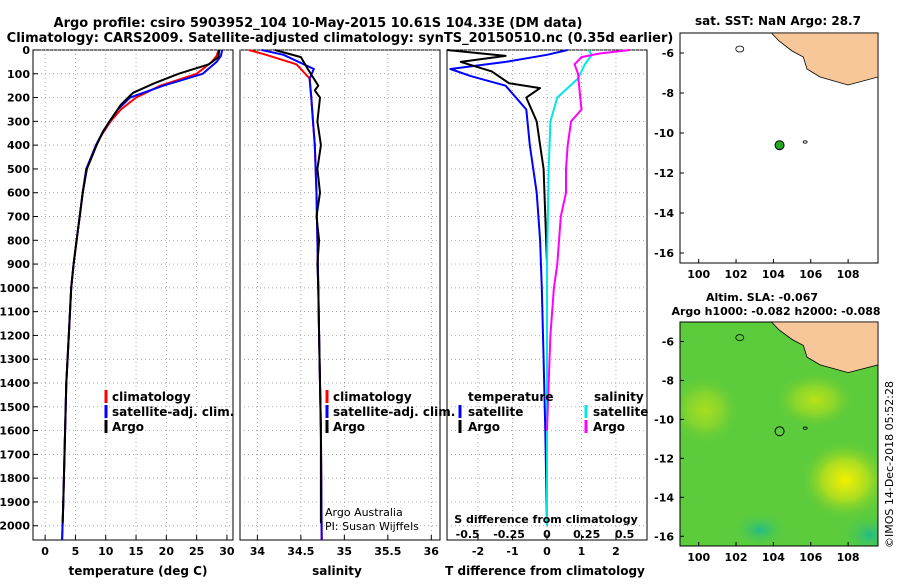 The width and height of the screenshot is (900, 584). I want to click on s-difference-label: S difference from climatology, so click(546, 519).